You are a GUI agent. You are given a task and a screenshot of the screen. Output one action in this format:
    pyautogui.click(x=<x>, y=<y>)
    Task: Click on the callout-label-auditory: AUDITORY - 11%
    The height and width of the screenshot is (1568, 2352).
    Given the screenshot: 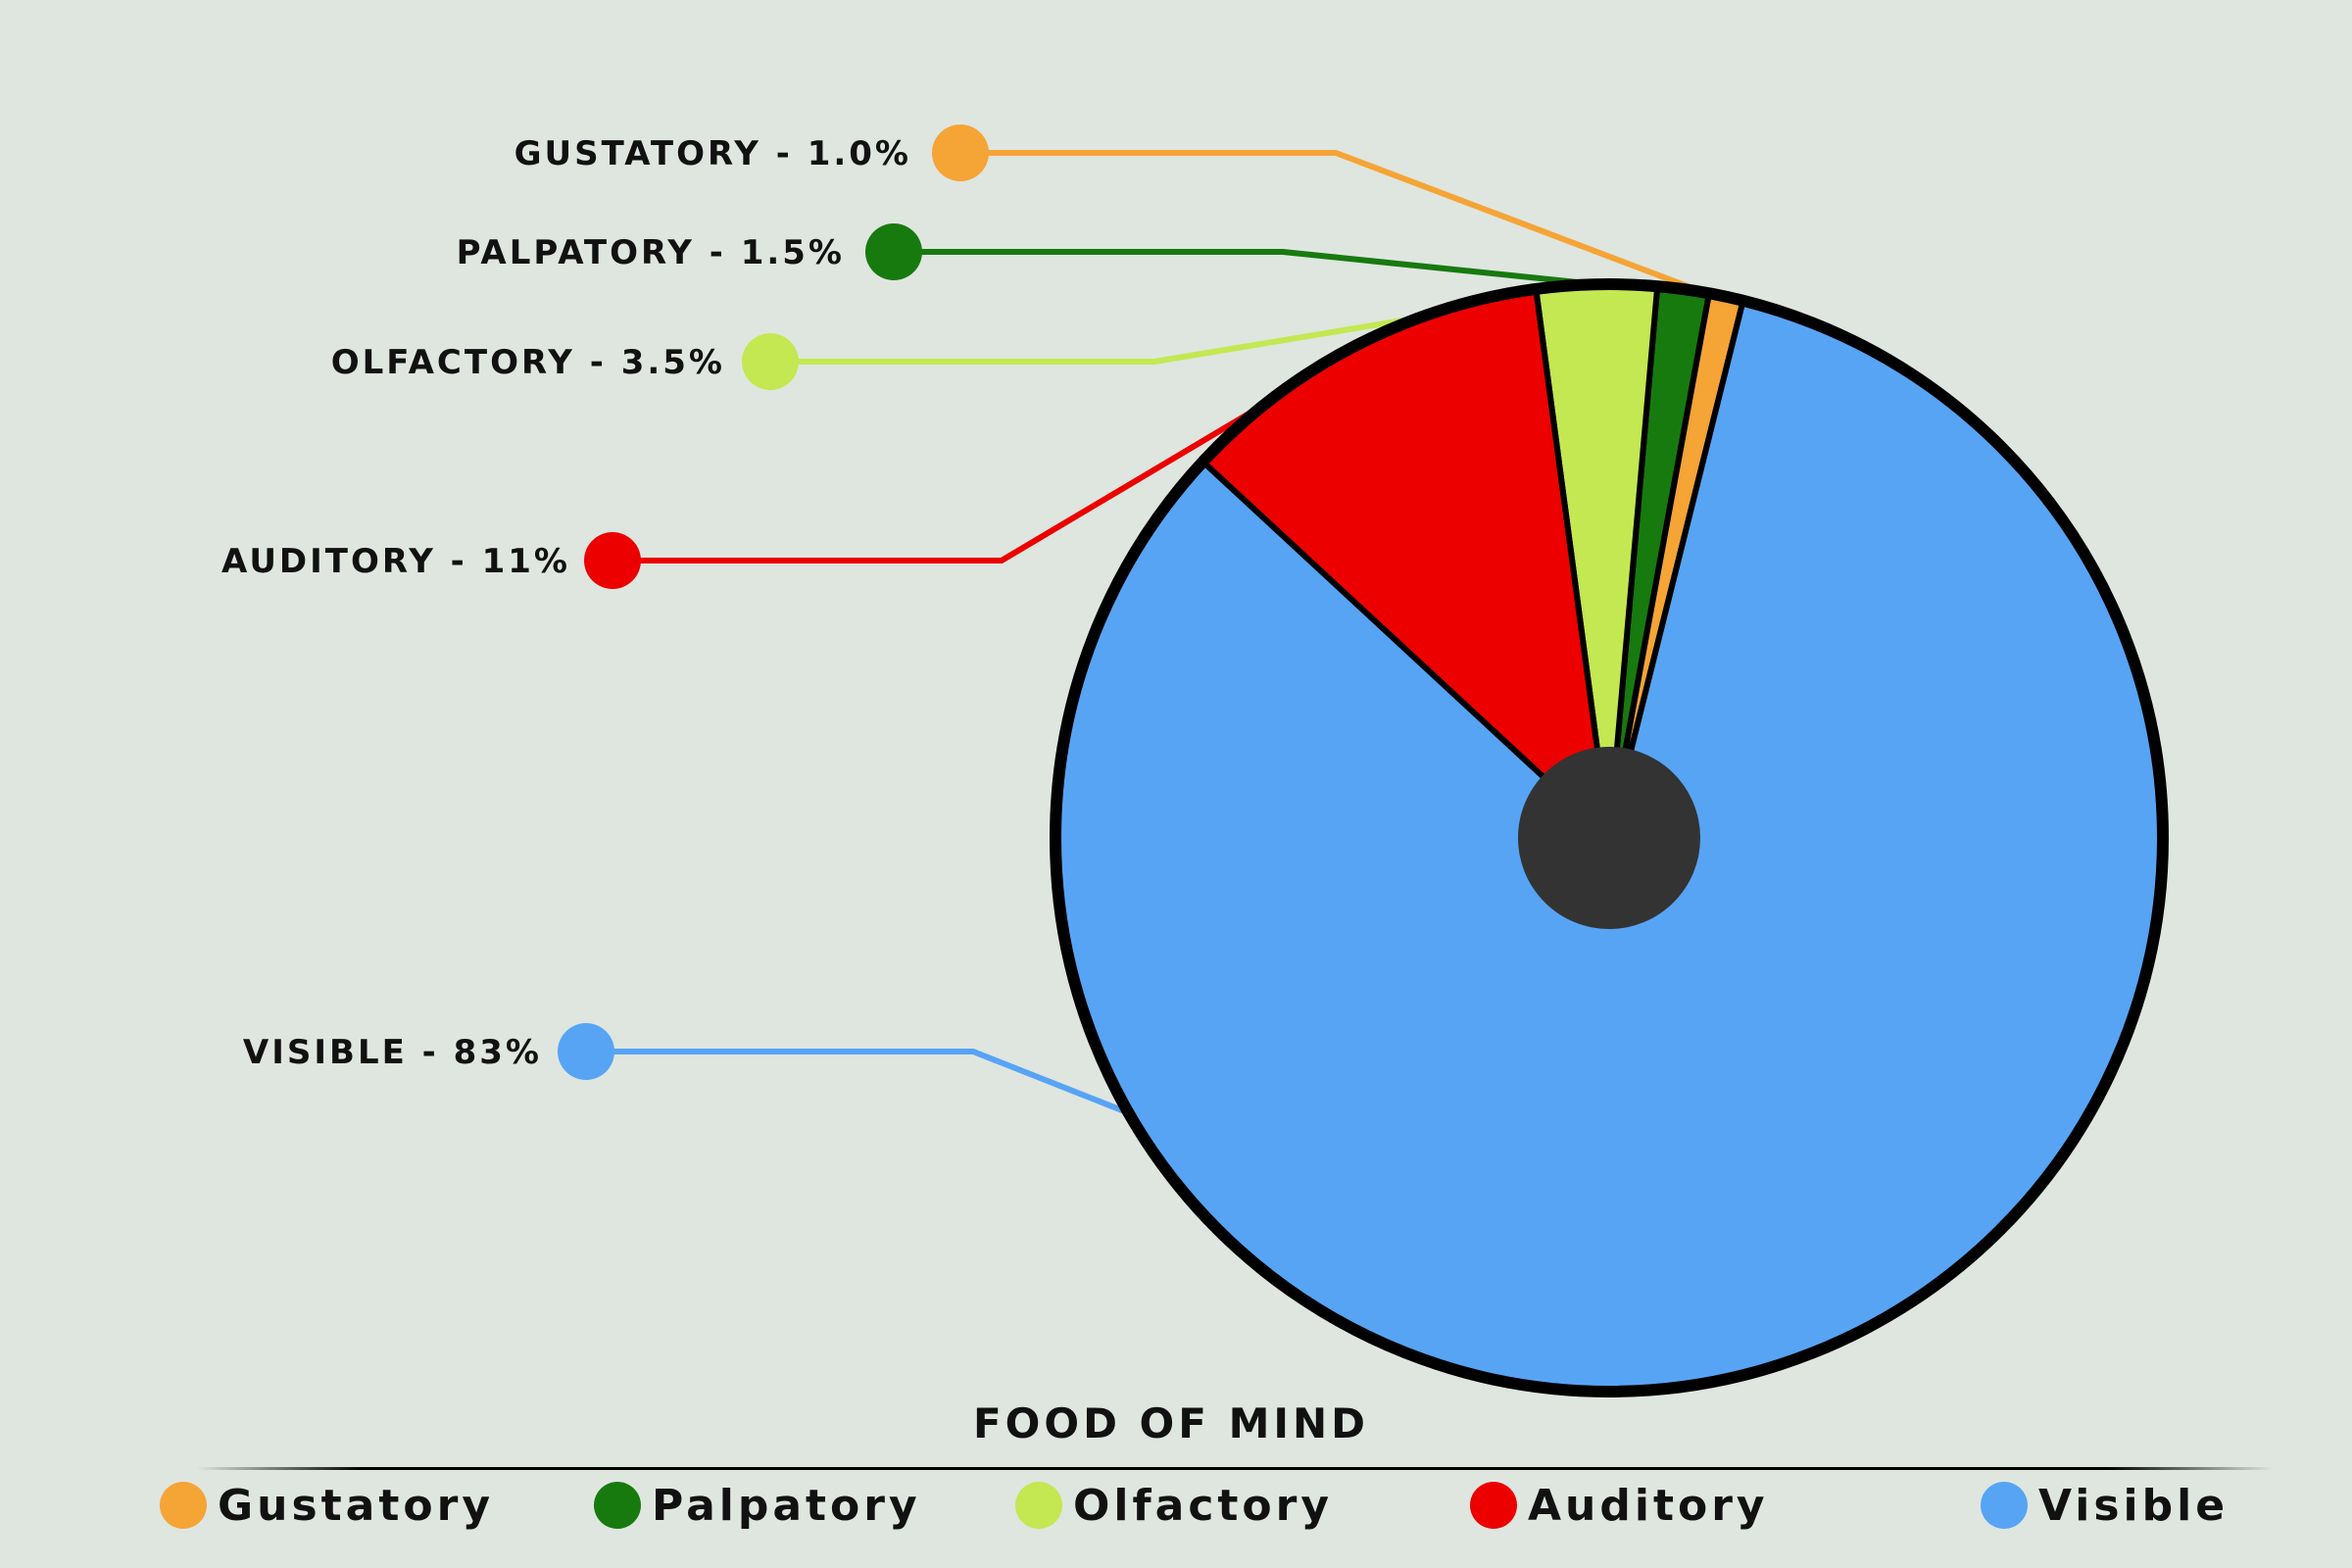 What is the action you would take?
    pyautogui.click(x=395, y=561)
    